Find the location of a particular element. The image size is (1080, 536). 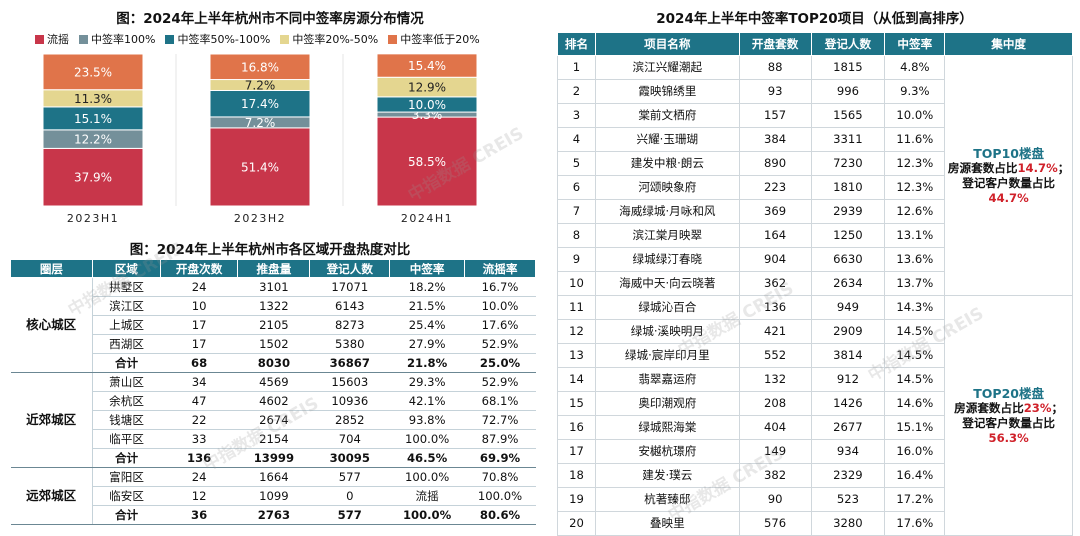

table-cell: 15 is located at coordinates (576, 403).